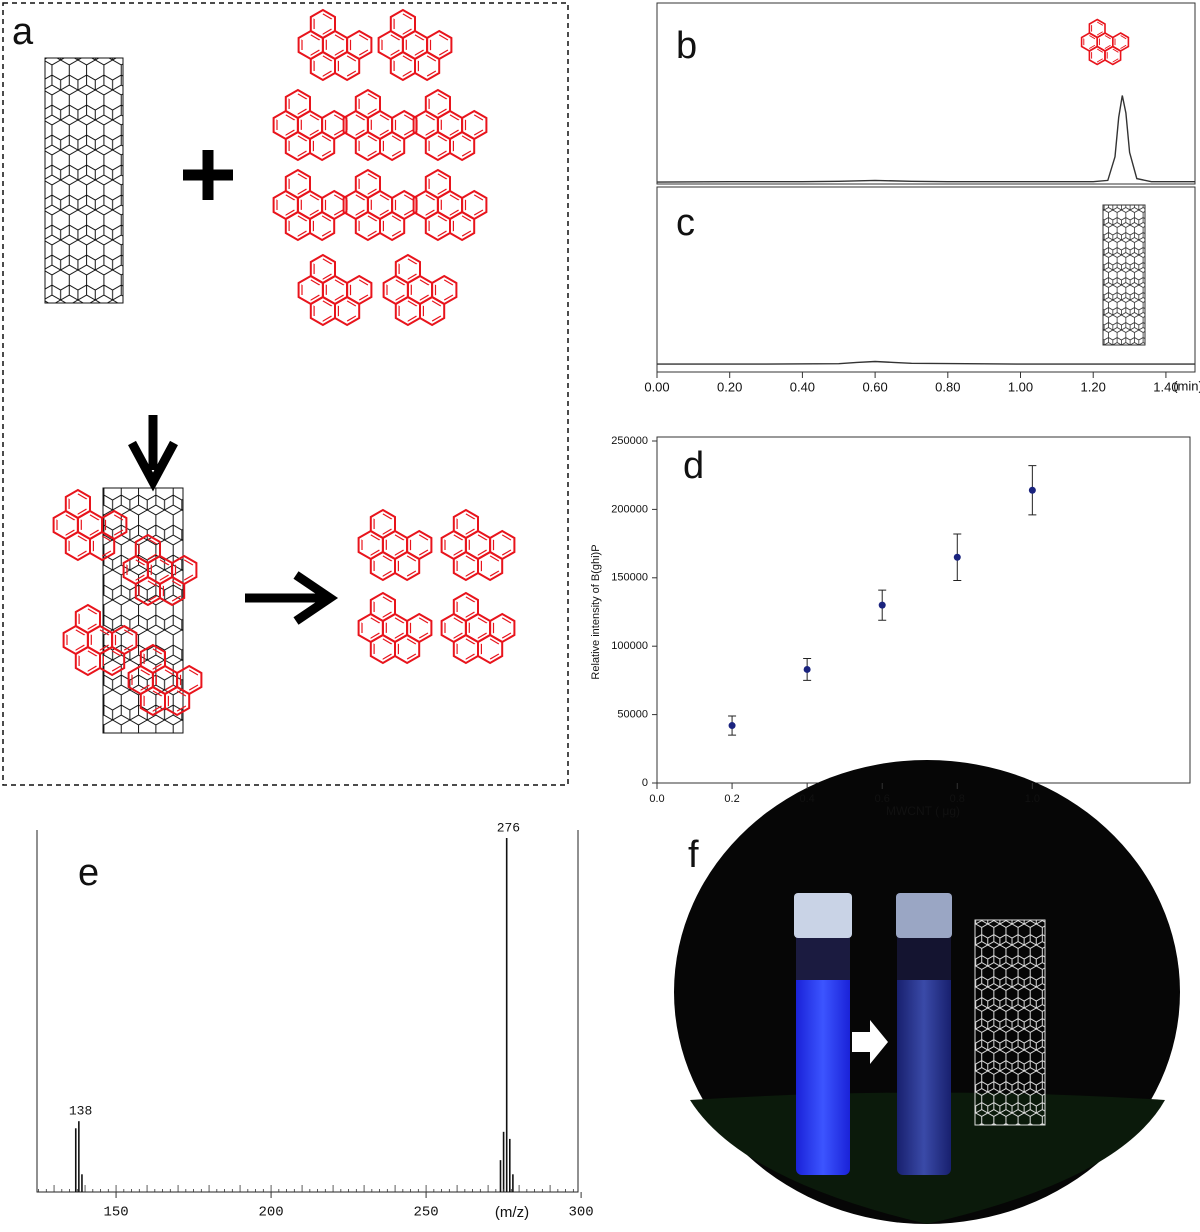  What do you see at coordinates (629, 441) in the screenshot?
I see `y-tick-label: 250000` at bounding box center [629, 441].